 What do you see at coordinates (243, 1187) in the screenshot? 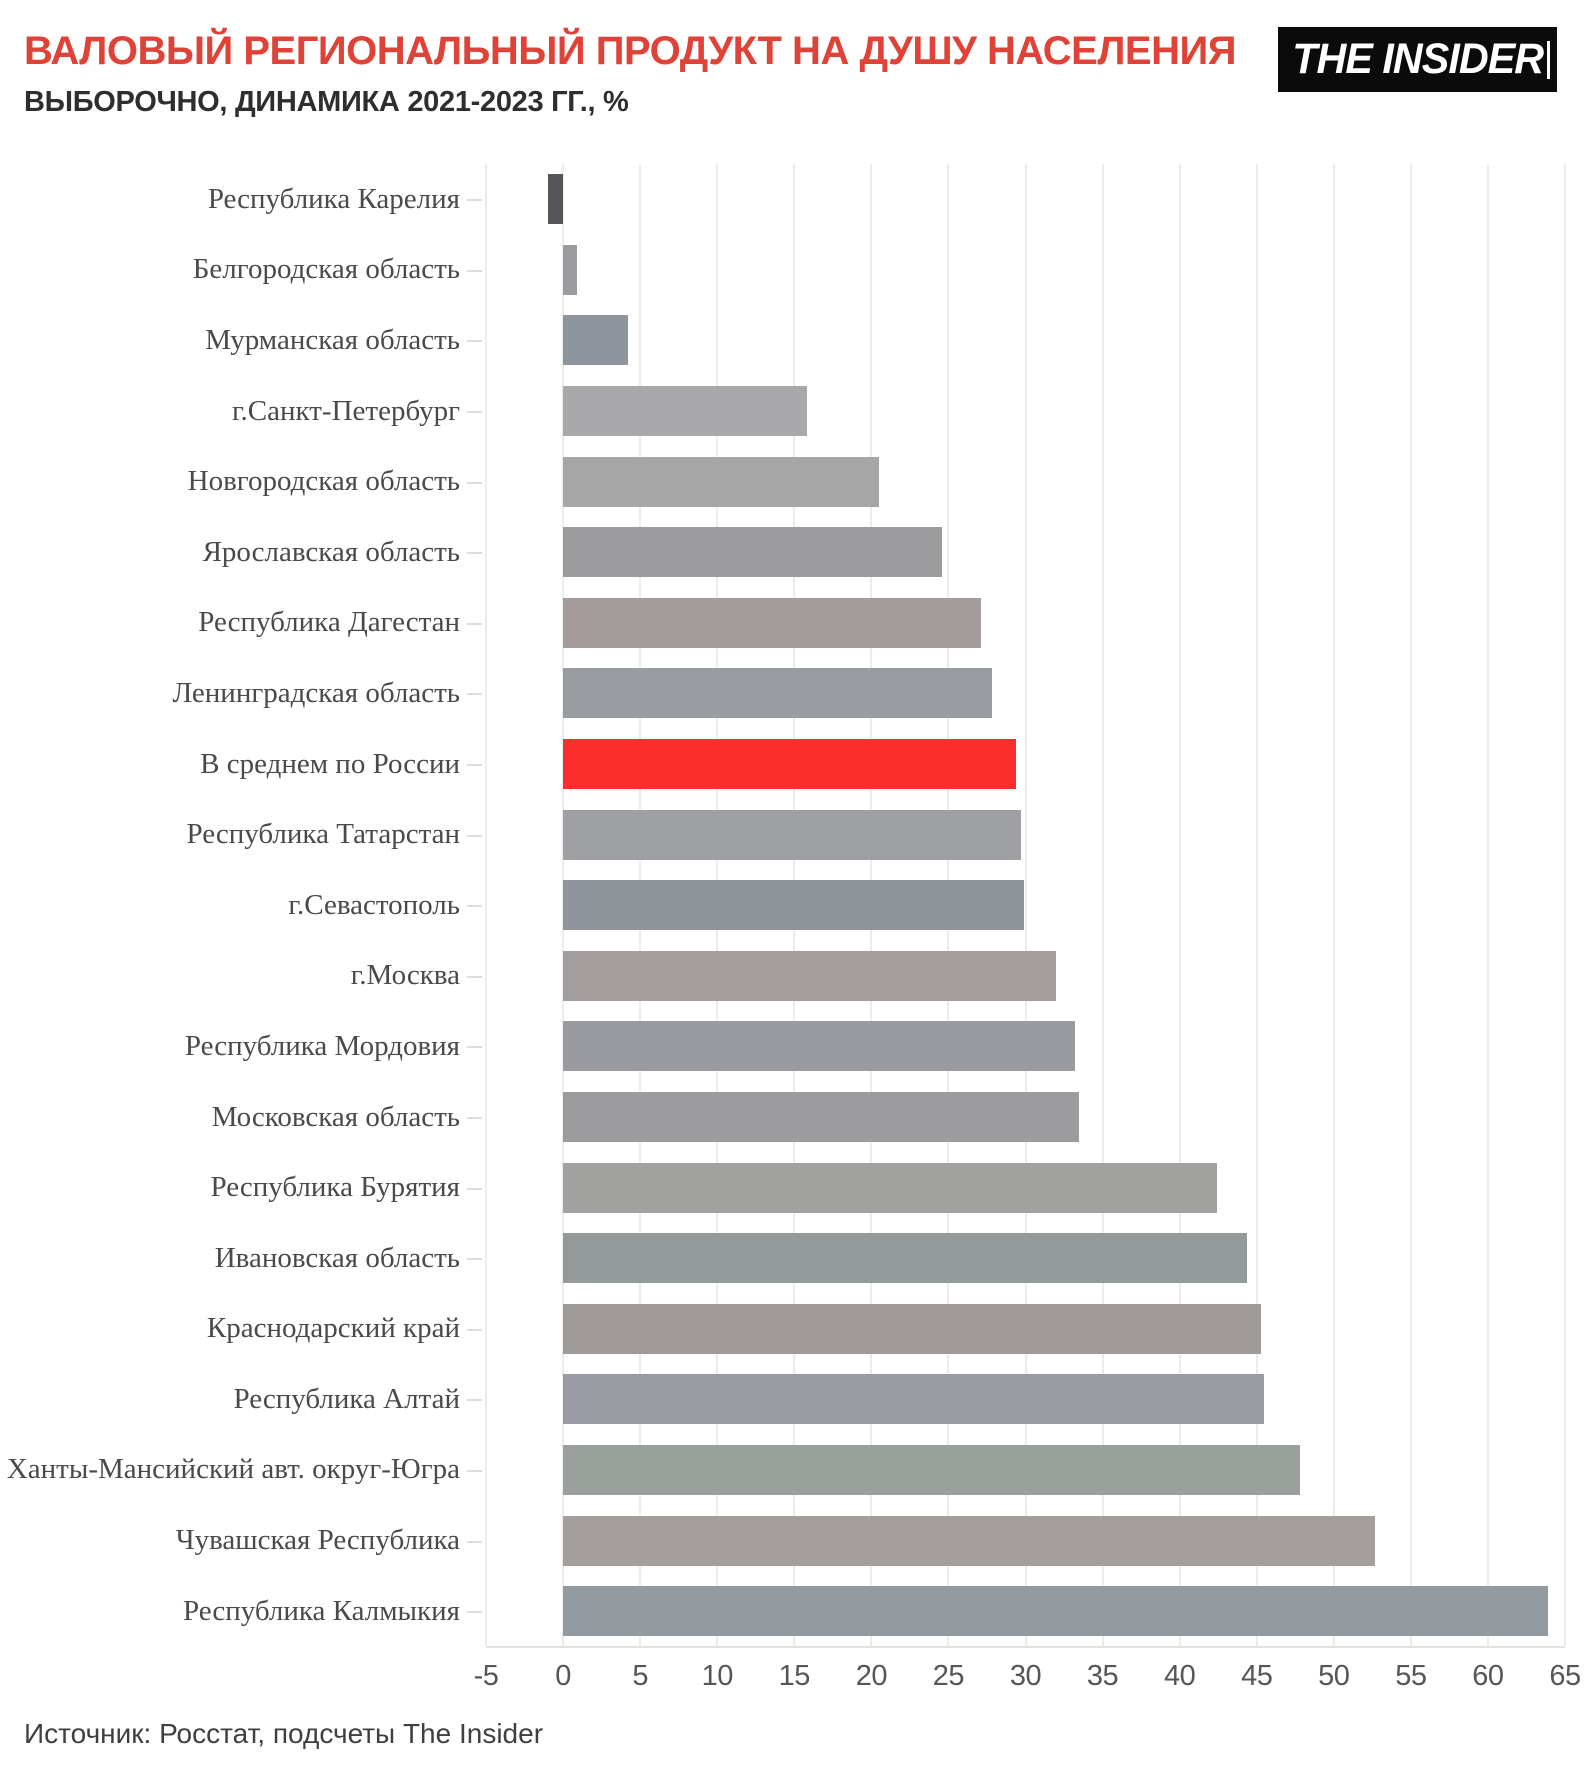
I see `category-label: Республика Бурятия` at bounding box center [243, 1187].